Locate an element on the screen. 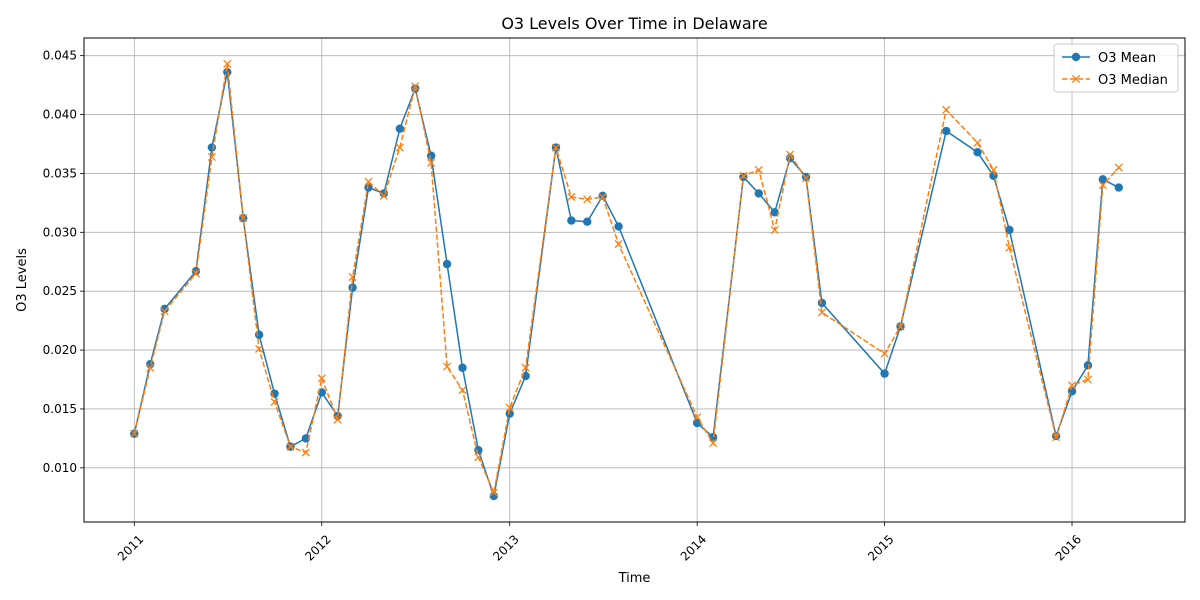 The width and height of the screenshot is (1200, 600). chart-title: O3 Levels Over Time in Delaware is located at coordinates (634, 23).